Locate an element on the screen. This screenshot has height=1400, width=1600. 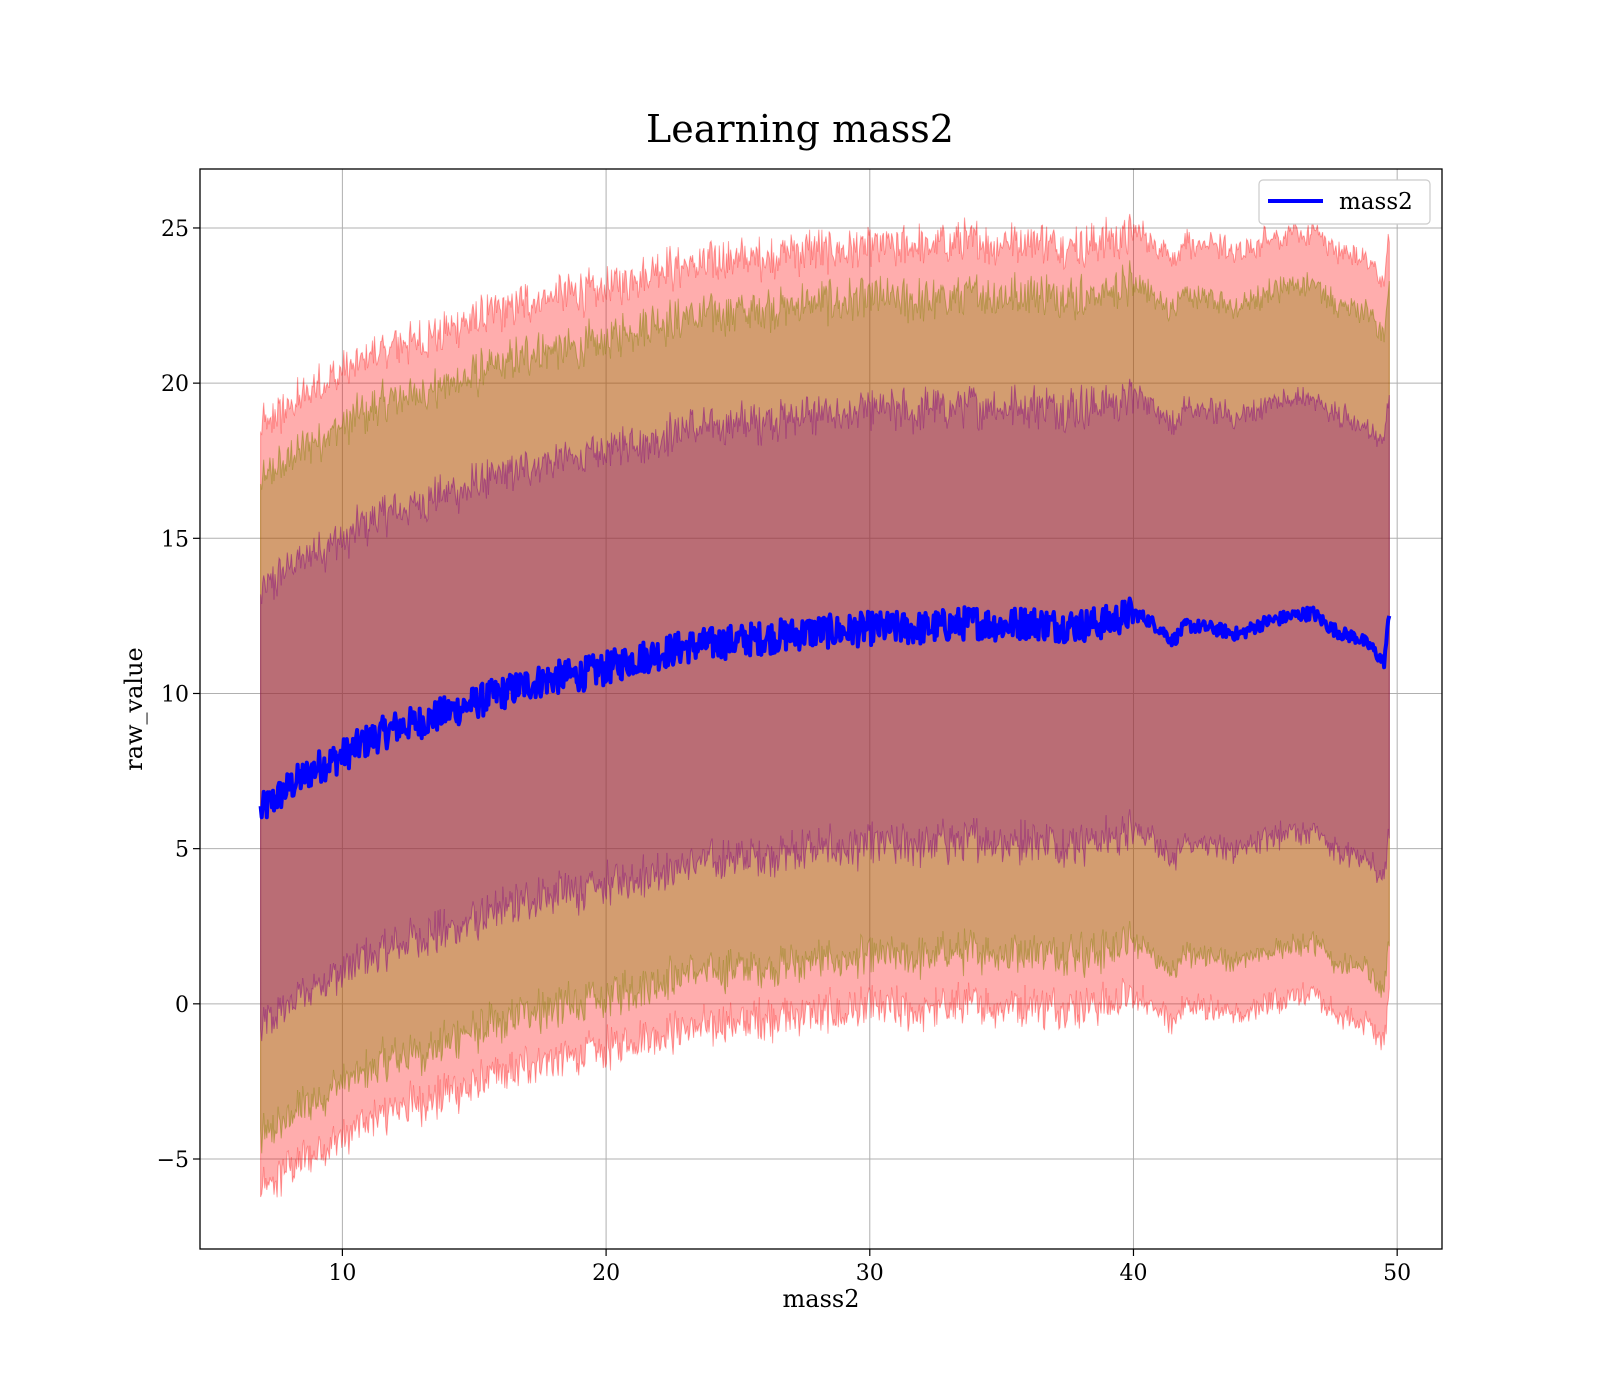
y-tick-label: 5 is located at coordinates (182, 850).